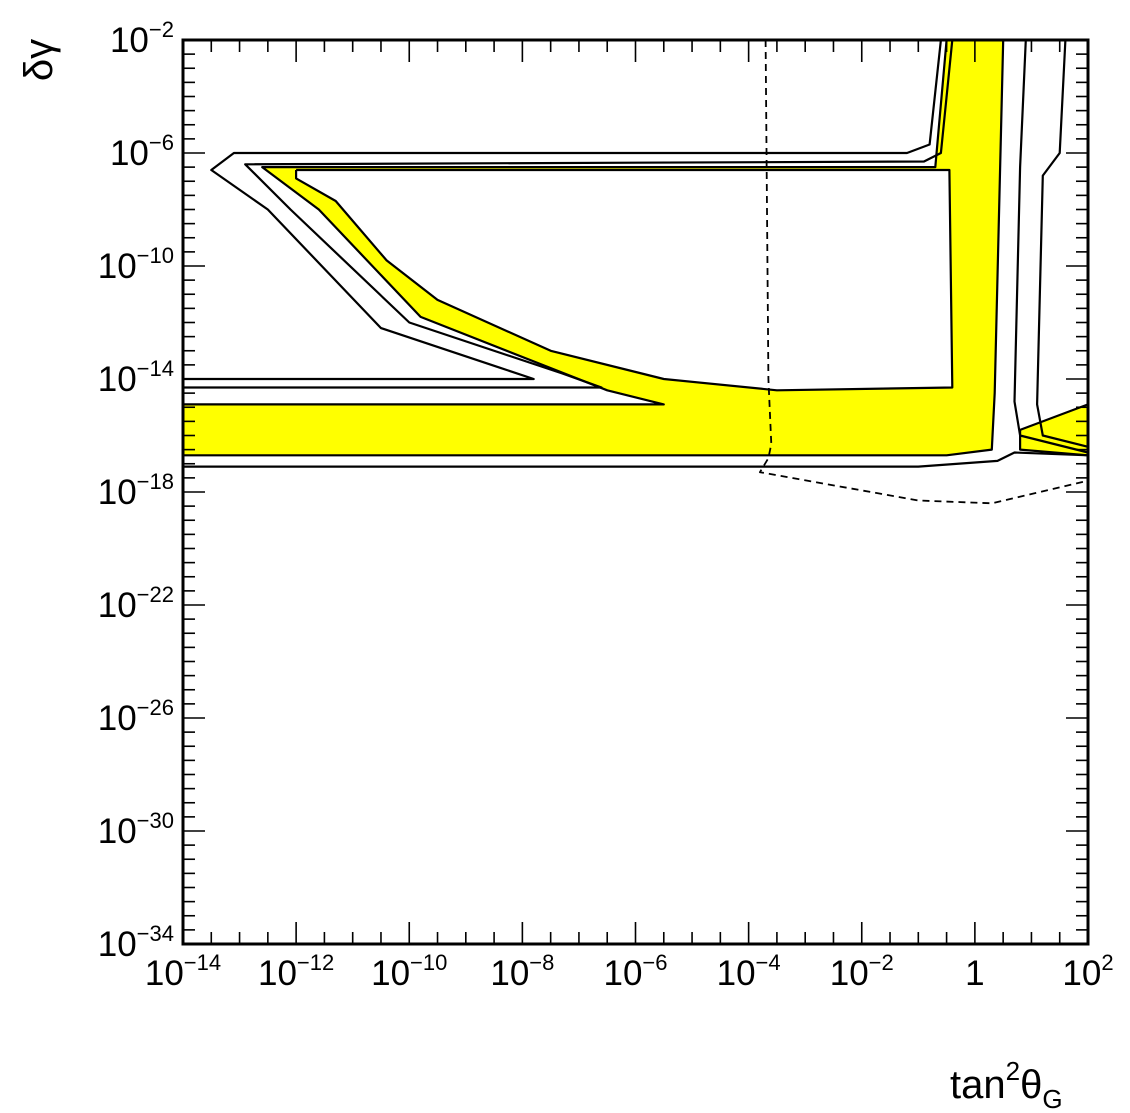  I want to click on contour-corner-boundary, so click(1054, 430).